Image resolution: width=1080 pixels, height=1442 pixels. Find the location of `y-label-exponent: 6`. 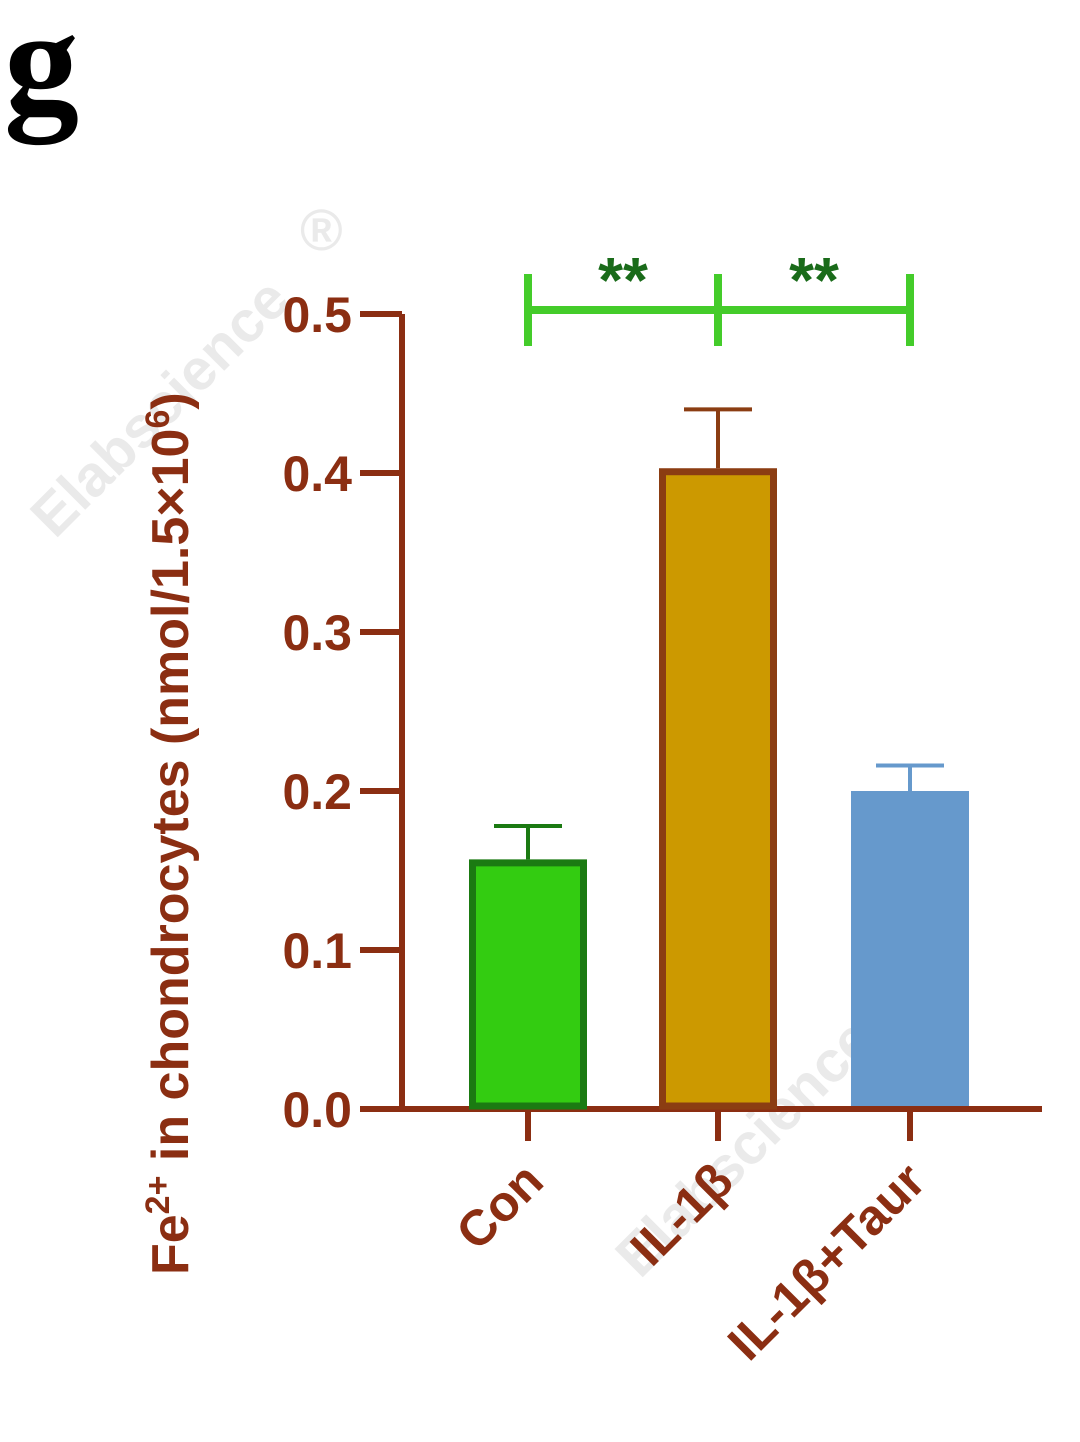

y-label-exponent: 6 is located at coordinates (158, 419).